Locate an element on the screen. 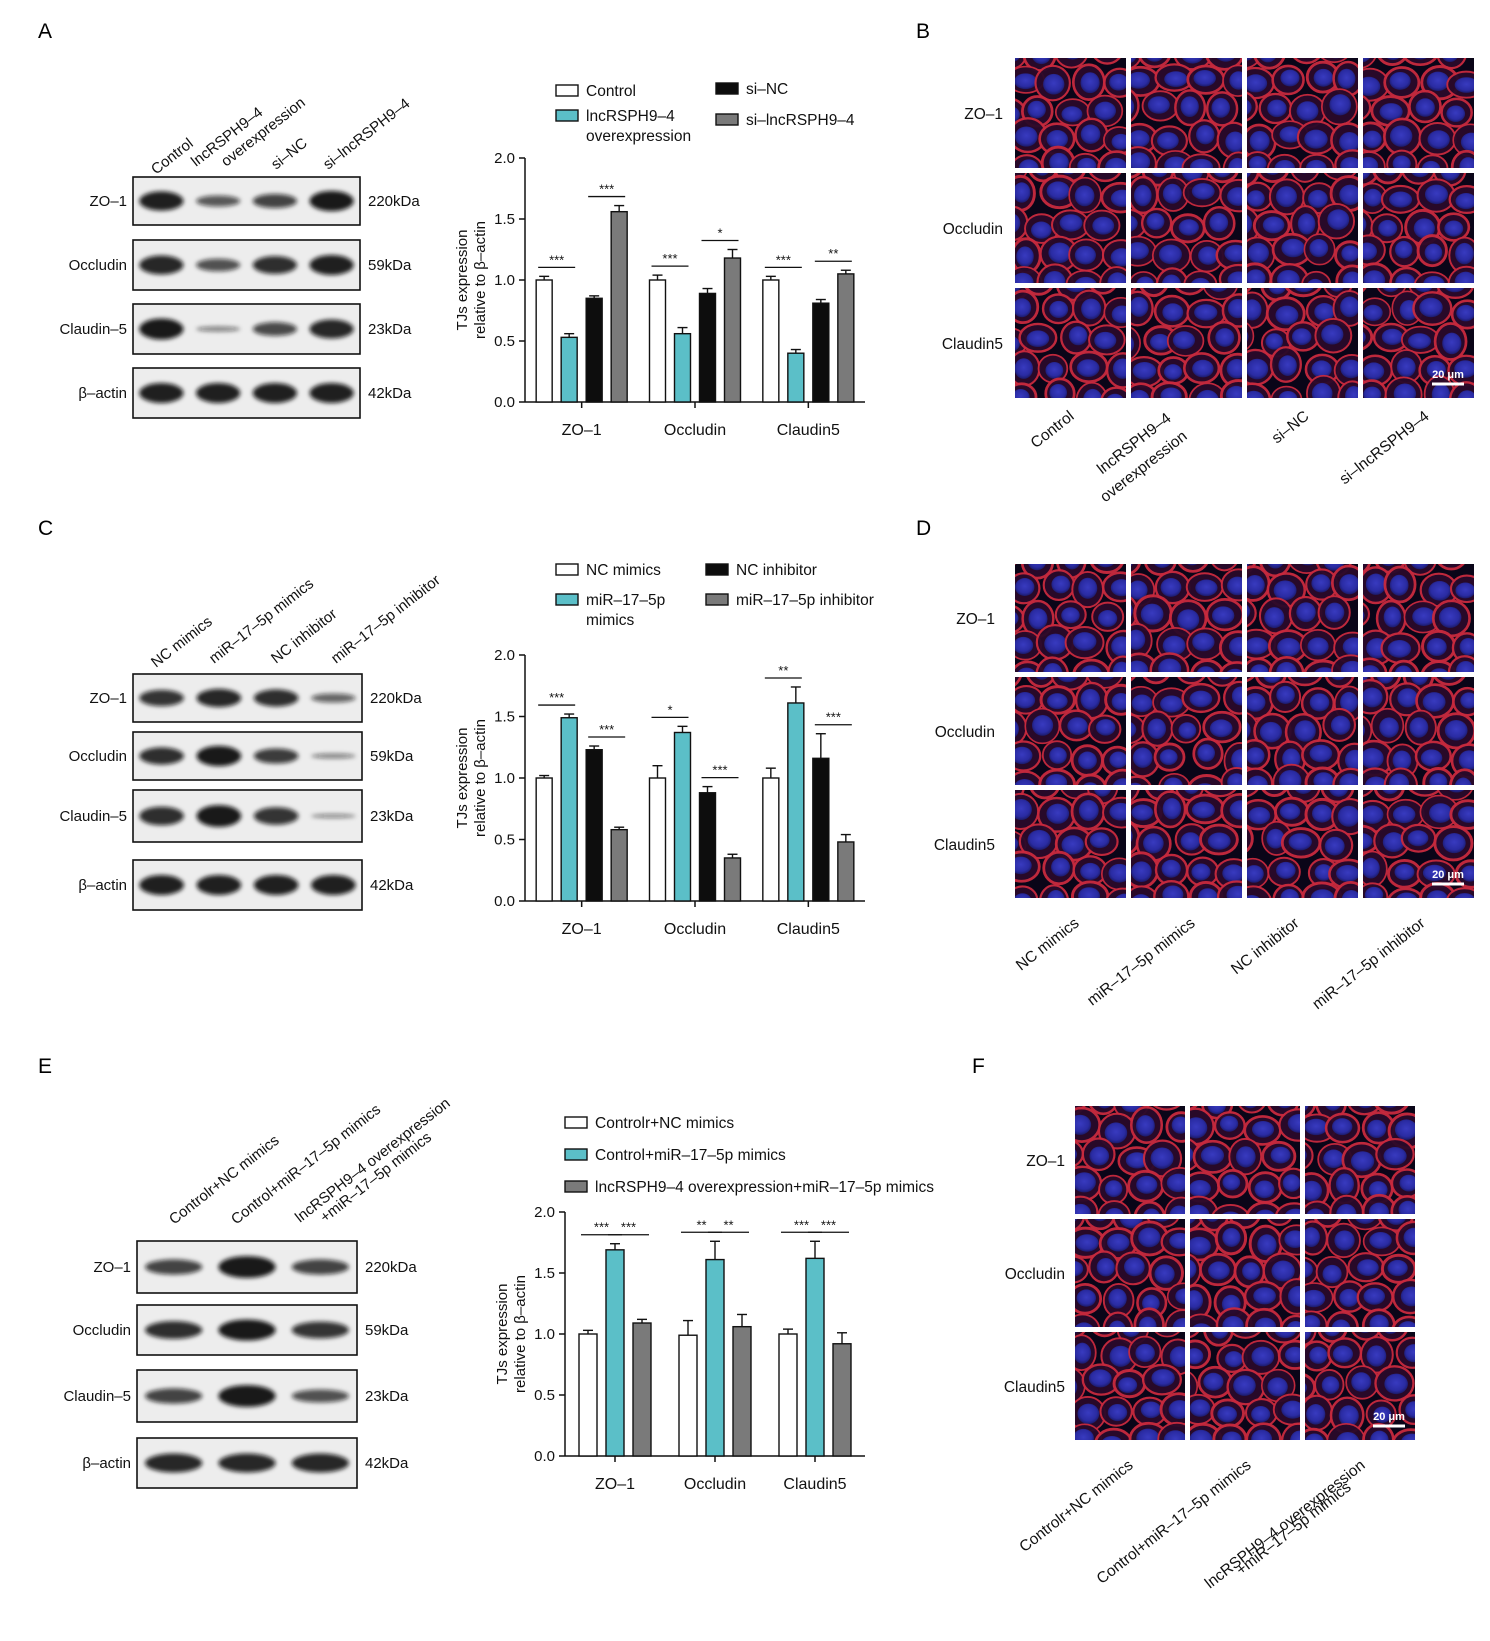 Image resolution: width=1490 pixels, height=1641 pixels. protein-label: ZO–1 is located at coordinates (108, 698).